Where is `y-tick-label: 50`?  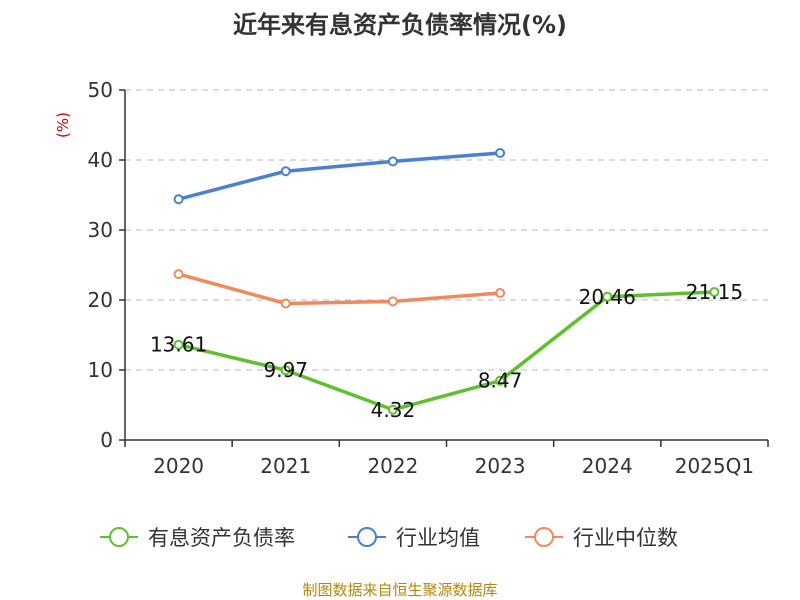 y-tick-label: 50 is located at coordinates (100, 90).